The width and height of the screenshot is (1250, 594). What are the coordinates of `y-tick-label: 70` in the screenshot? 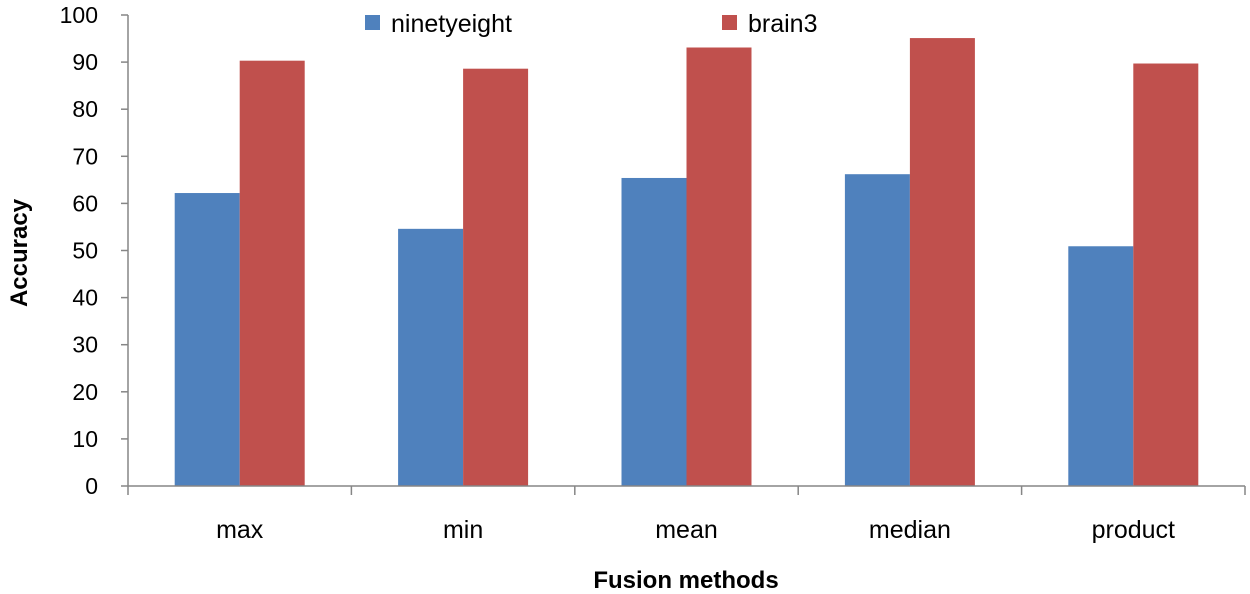 It's located at (85, 156).